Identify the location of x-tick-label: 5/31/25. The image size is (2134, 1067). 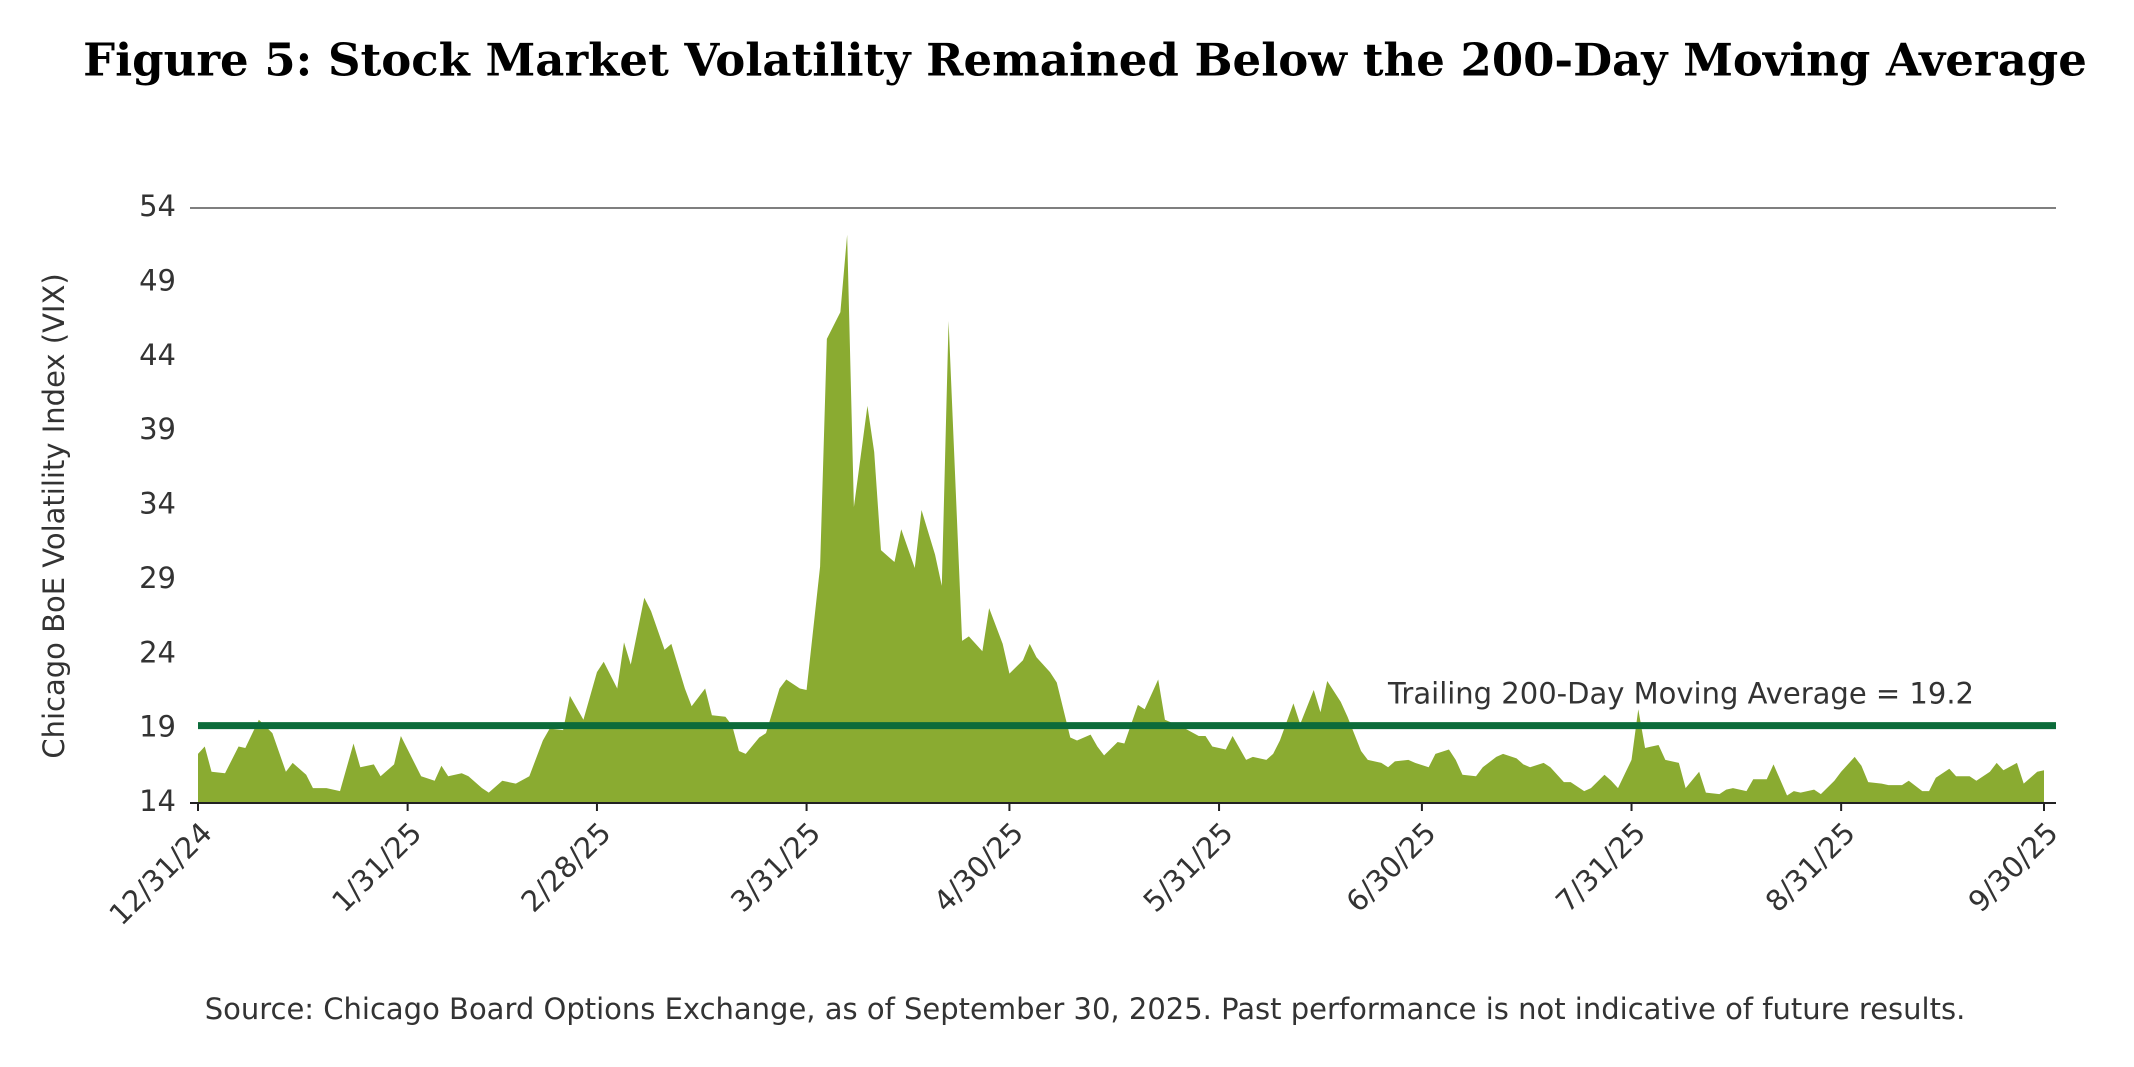
(1188, 867).